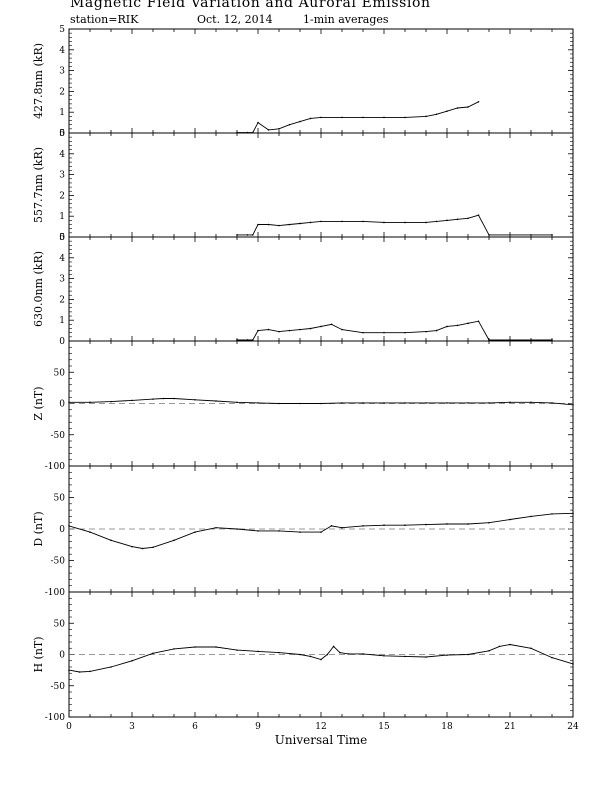  I want to click on x-axis-label: Universal Time, so click(321, 740).